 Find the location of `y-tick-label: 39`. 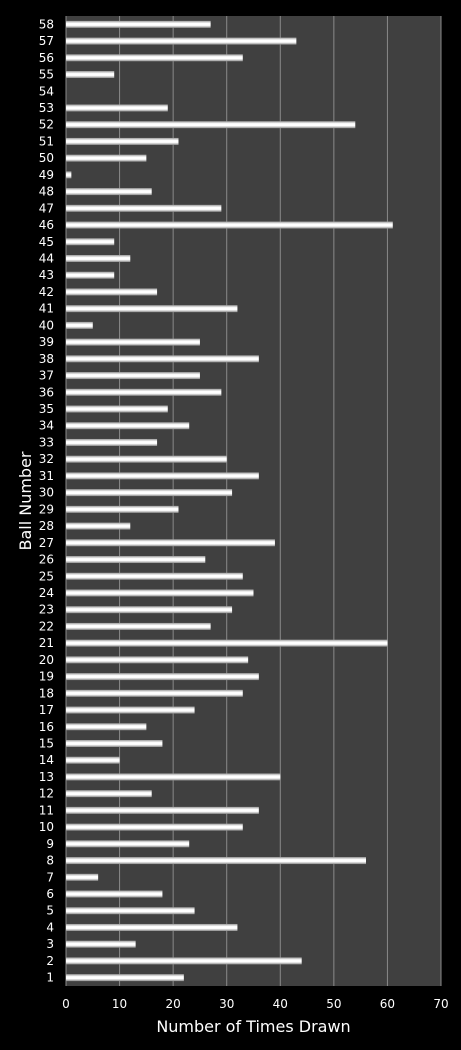

y-tick-label: 39 is located at coordinates (46, 342).